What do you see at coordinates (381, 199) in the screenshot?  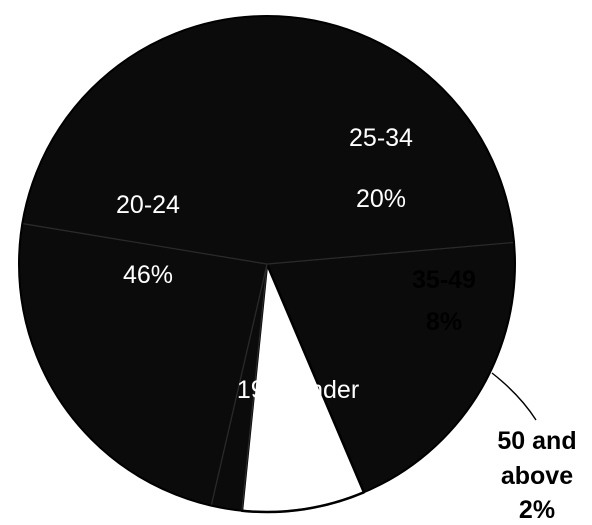 I see `slice-value-25-34: 20%` at bounding box center [381, 199].